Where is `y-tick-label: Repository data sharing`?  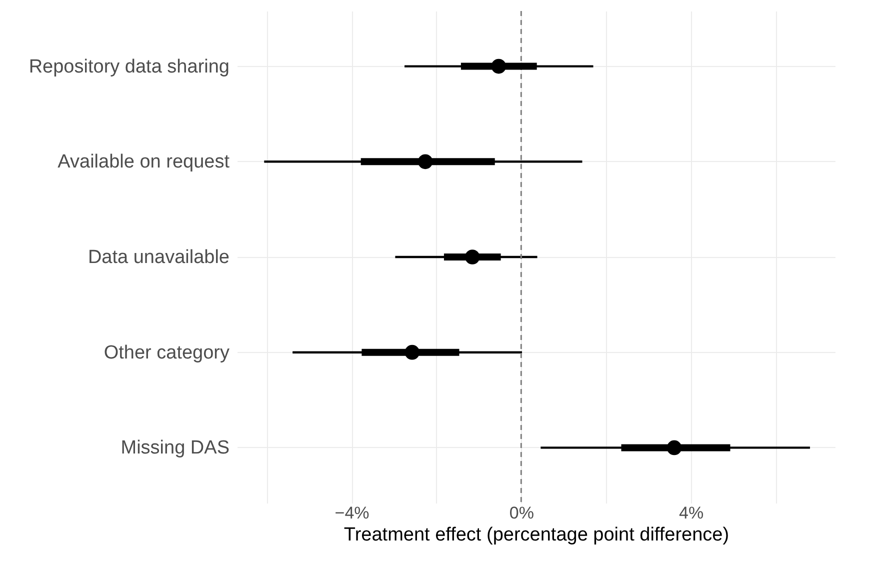
y-tick-label: Repository data sharing is located at coordinates (129, 67).